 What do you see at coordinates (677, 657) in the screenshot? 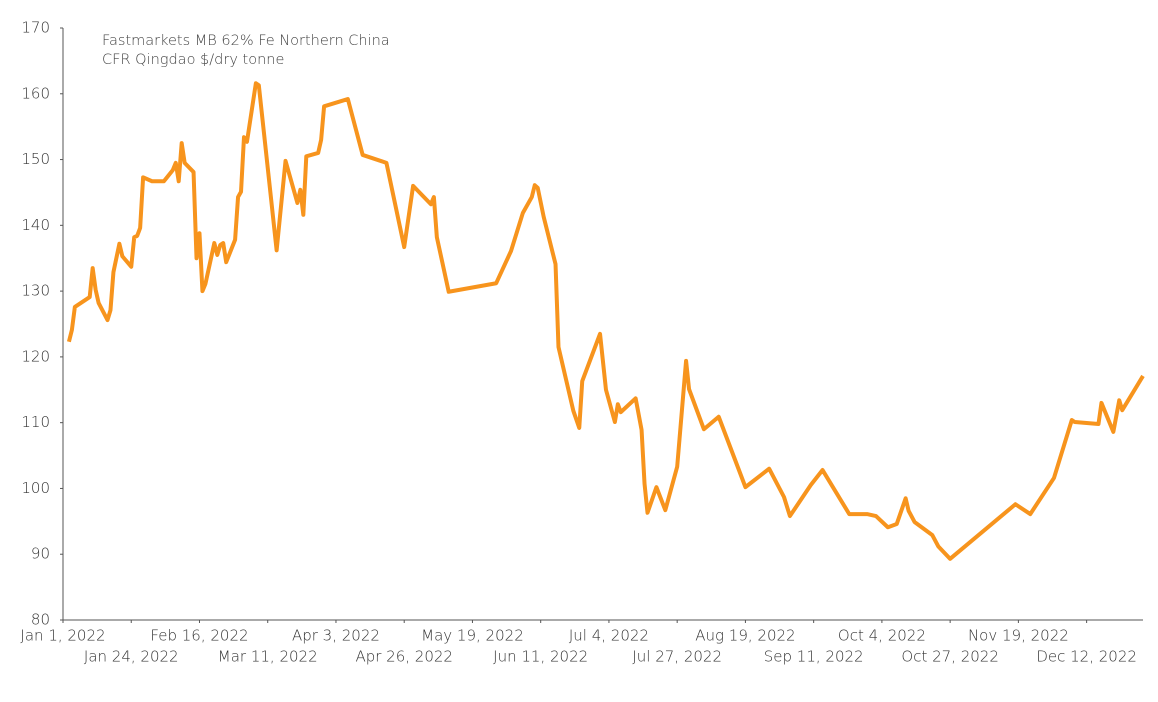
I see `x-tick-label: Jul 27, 2022` at bounding box center [677, 657].